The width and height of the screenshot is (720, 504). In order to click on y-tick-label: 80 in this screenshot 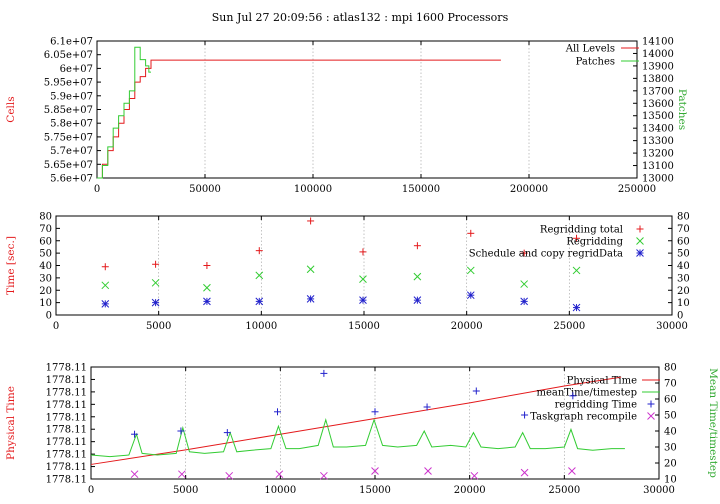, I will do `click(45, 217)`.